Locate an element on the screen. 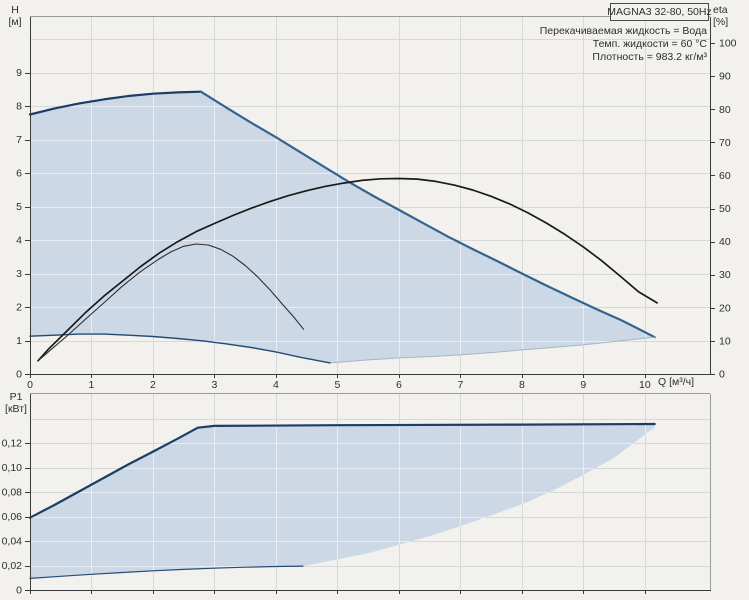  max-power-curve is located at coordinates (342, 470).